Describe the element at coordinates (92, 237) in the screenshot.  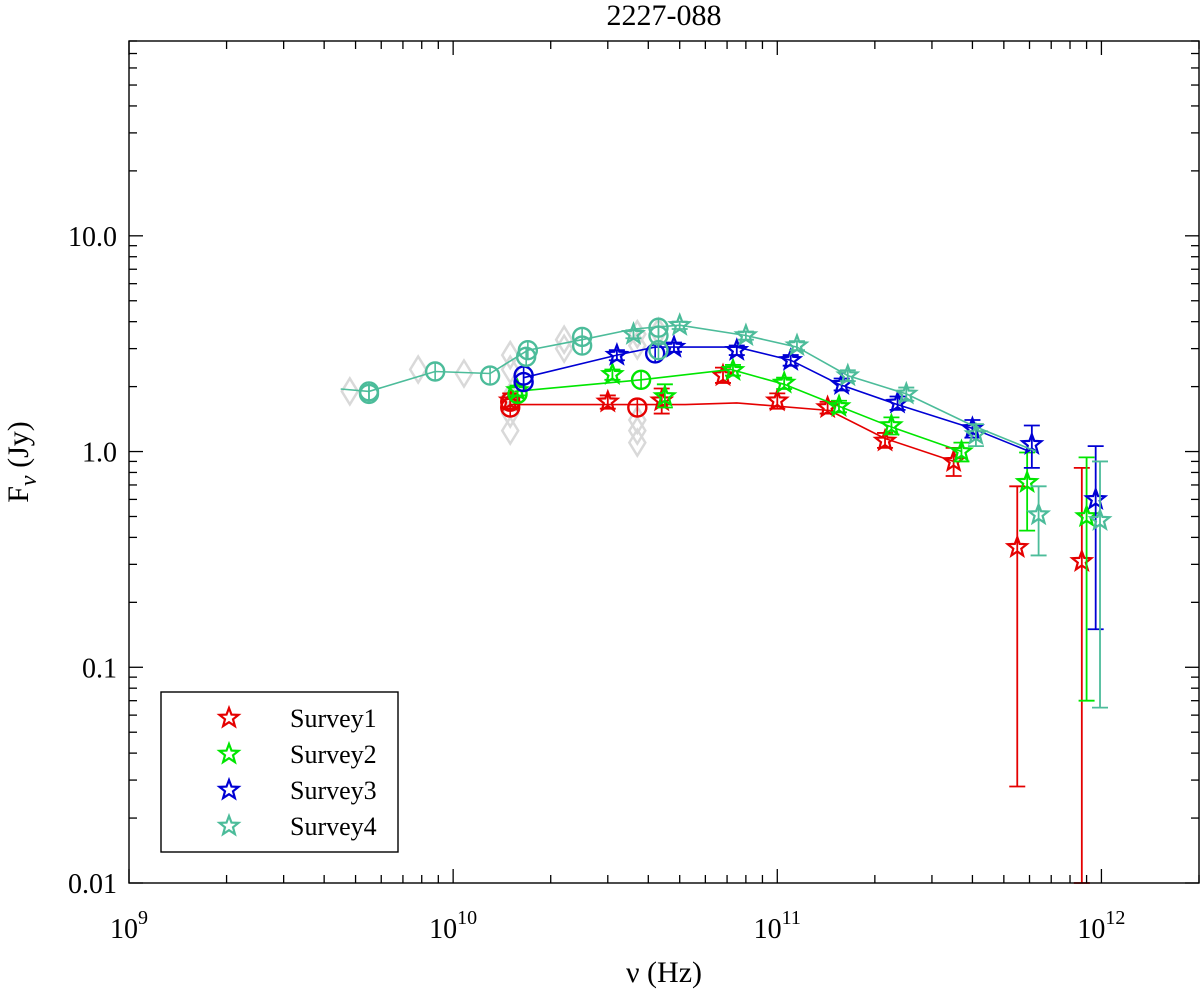
I see `y-tick-label: 10.0` at that location.